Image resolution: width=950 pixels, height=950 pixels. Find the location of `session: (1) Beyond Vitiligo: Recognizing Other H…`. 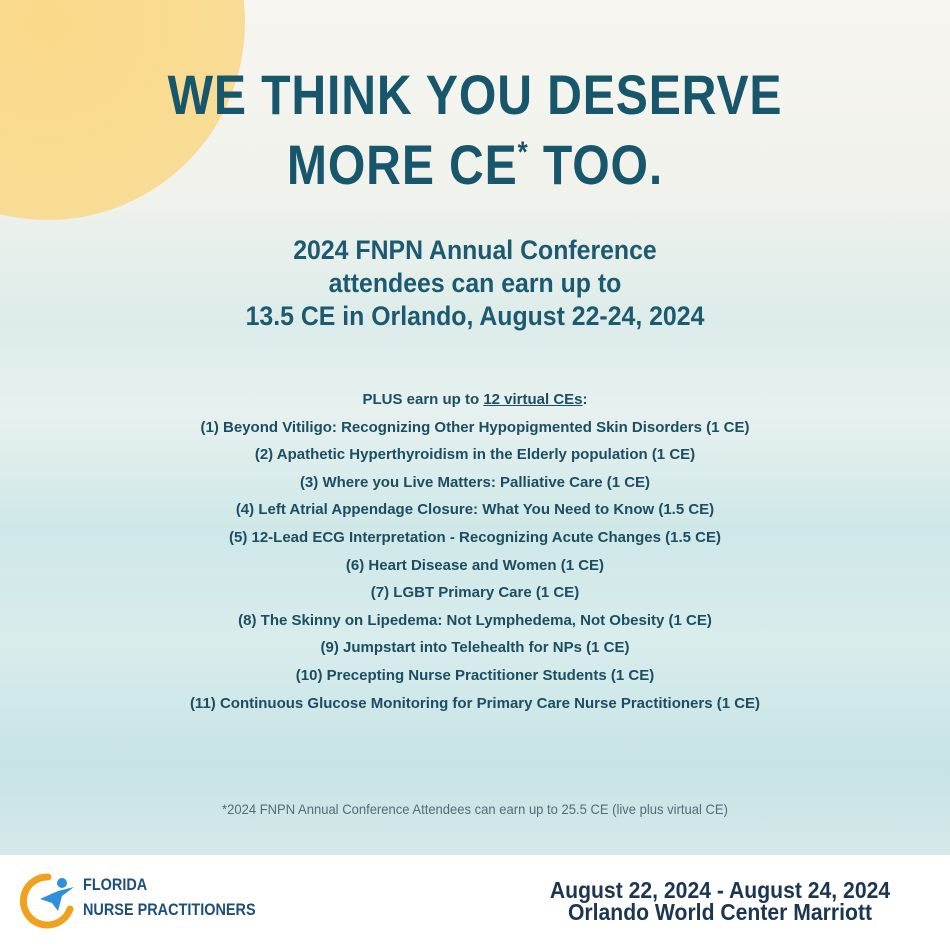

session: (1) Beyond Vitiligo: Recognizing Other H… is located at coordinates (475, 427).